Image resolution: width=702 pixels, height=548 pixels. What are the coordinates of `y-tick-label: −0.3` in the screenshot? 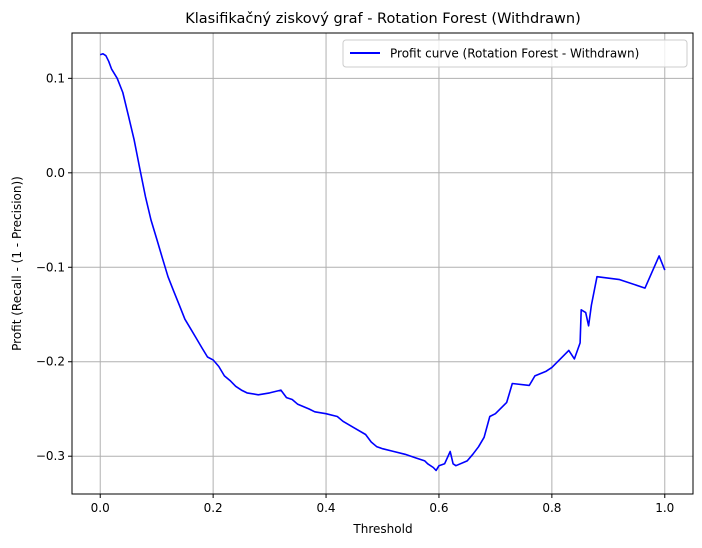 It's located at (50, 456).